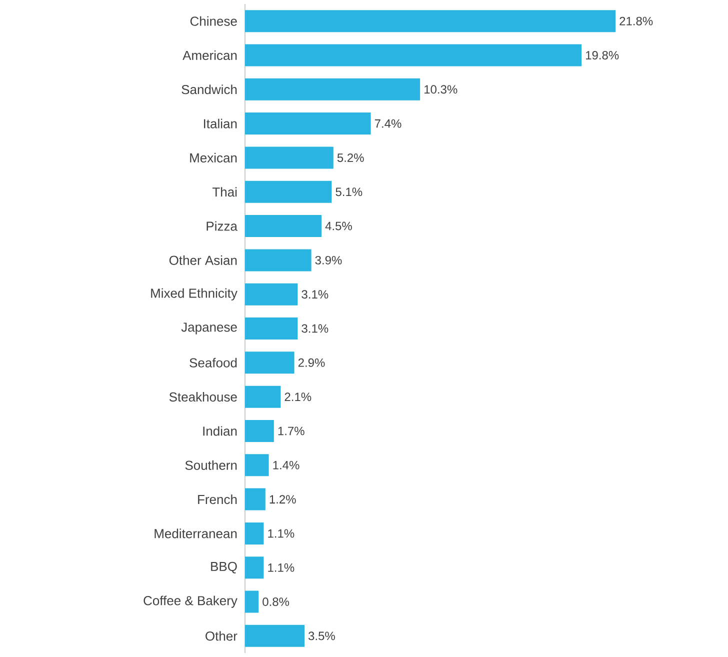 The image size is (728, 657). Describe the element at coordinates (211, 465) in the screenshot. I see `y-tick-label: Southern` at that location.